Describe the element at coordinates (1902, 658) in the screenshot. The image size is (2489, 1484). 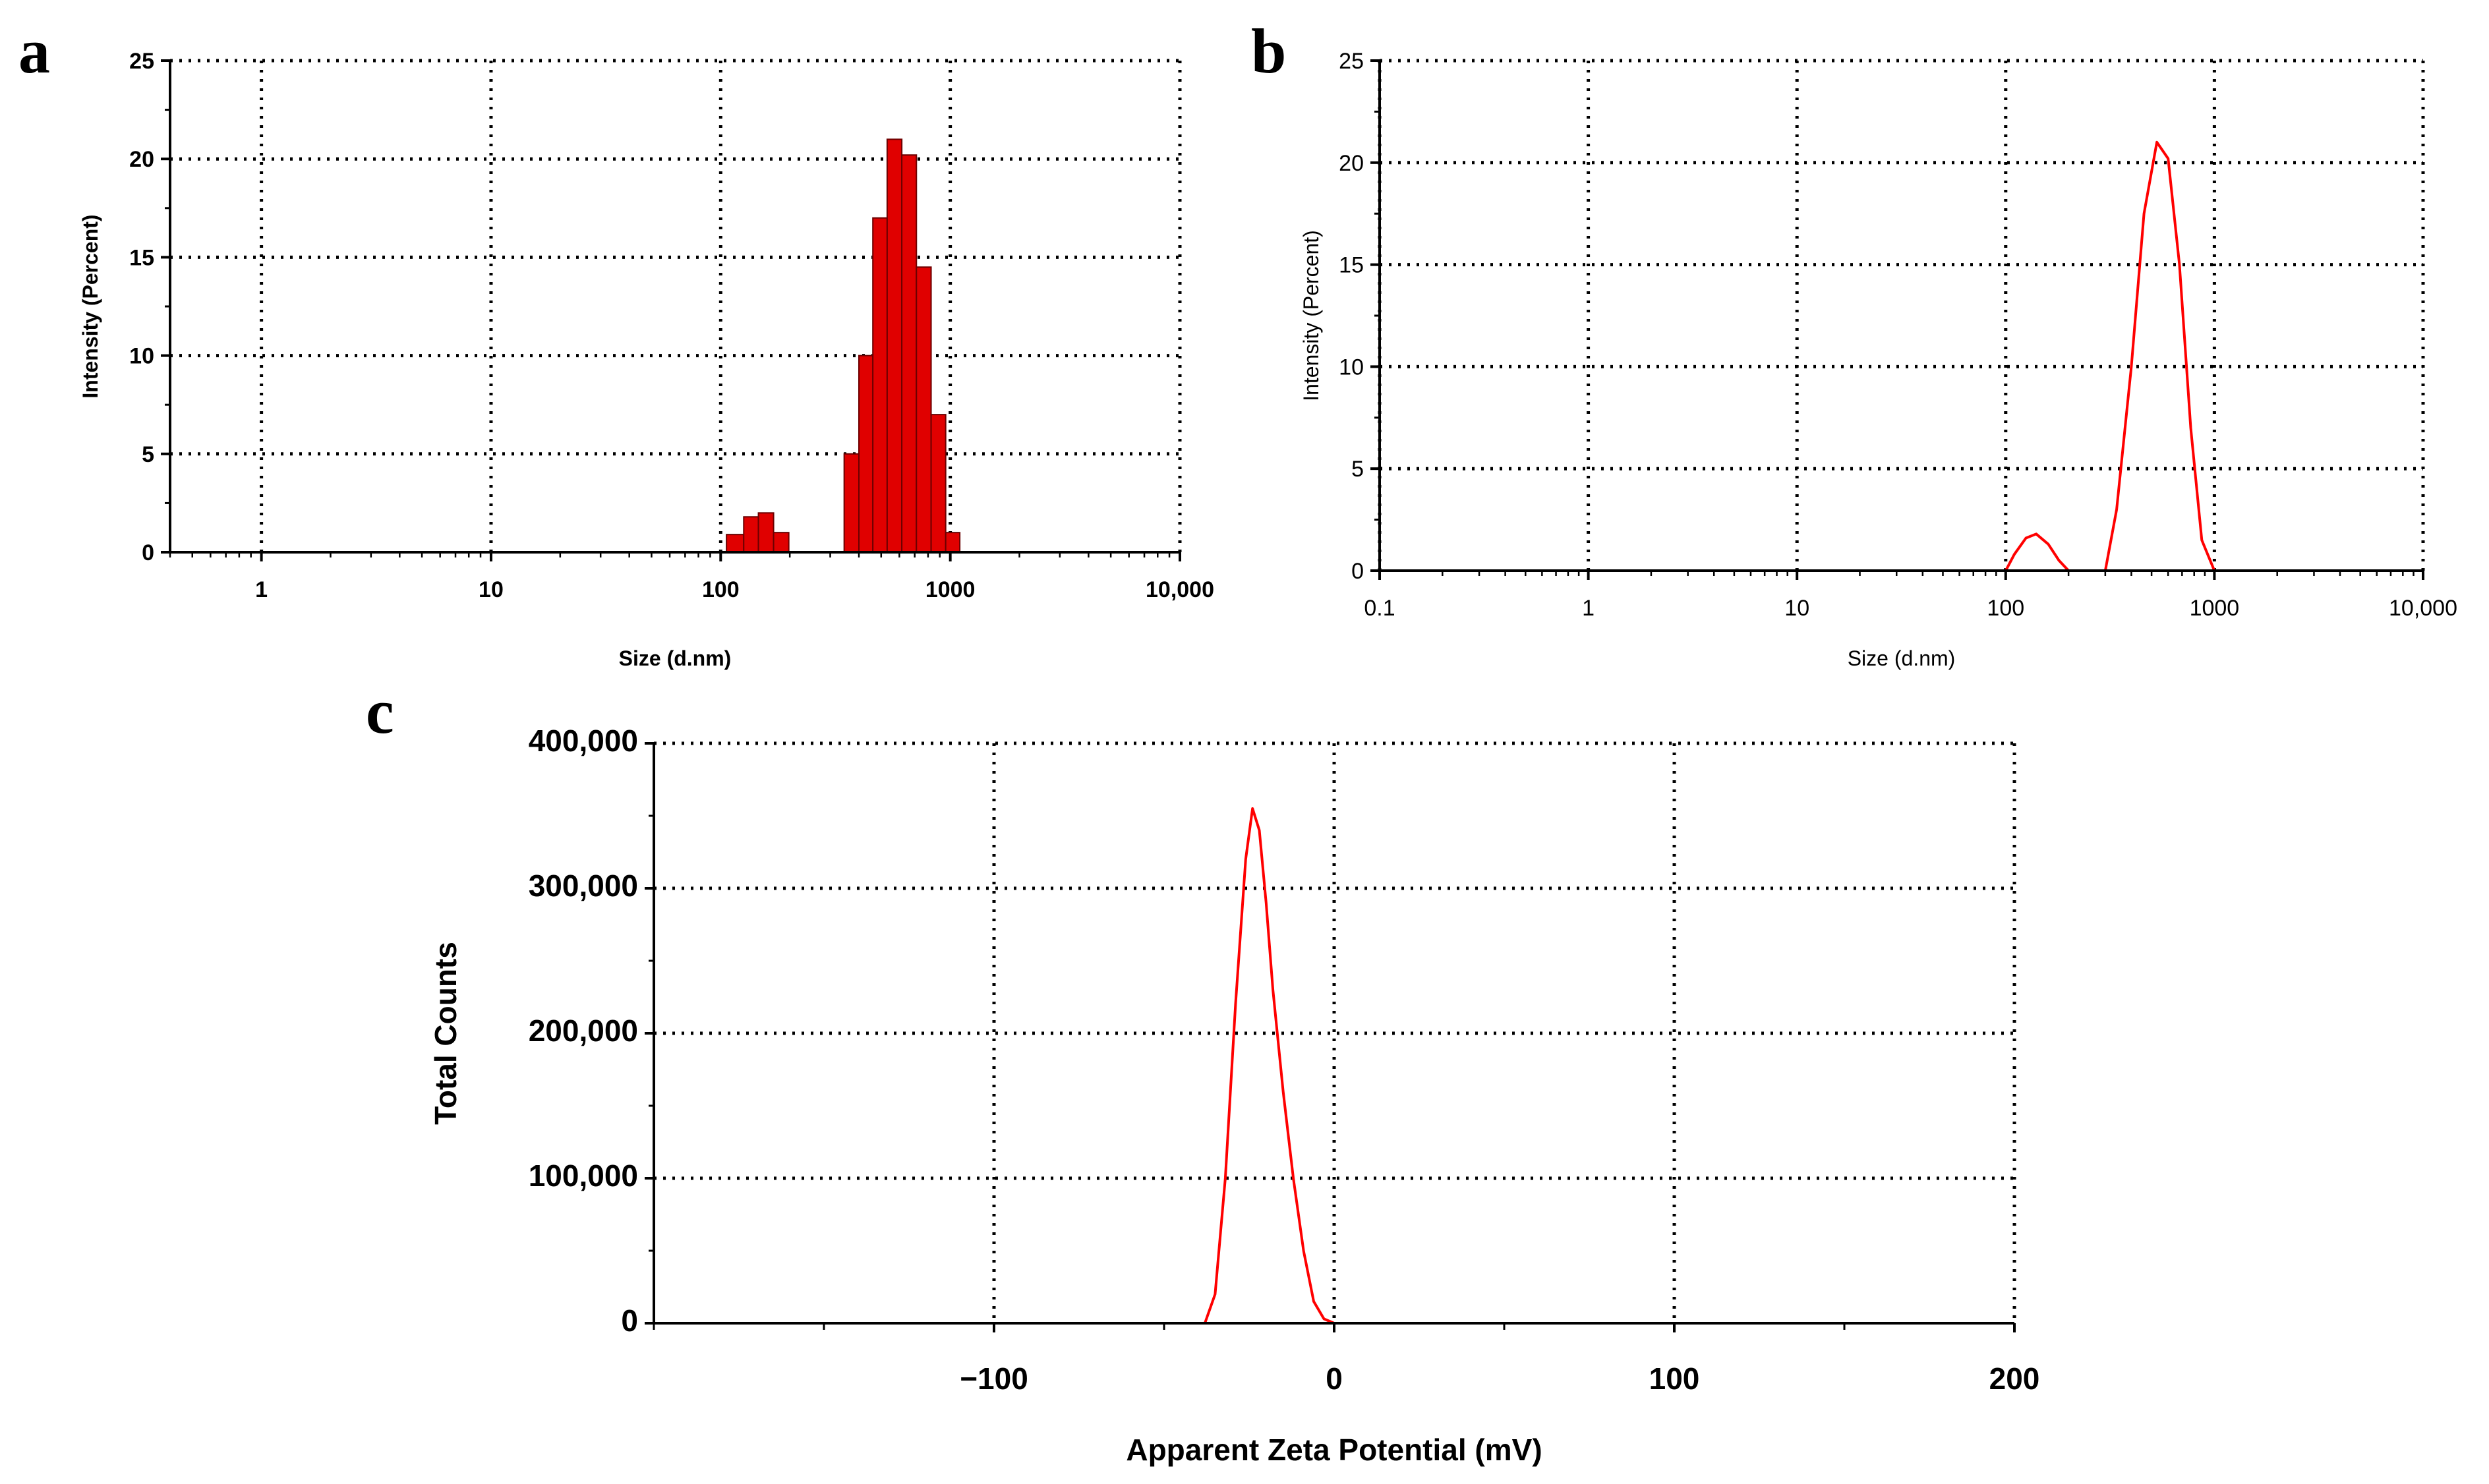
I see `x-axis-label-b: Size (d.nm)` at that location.